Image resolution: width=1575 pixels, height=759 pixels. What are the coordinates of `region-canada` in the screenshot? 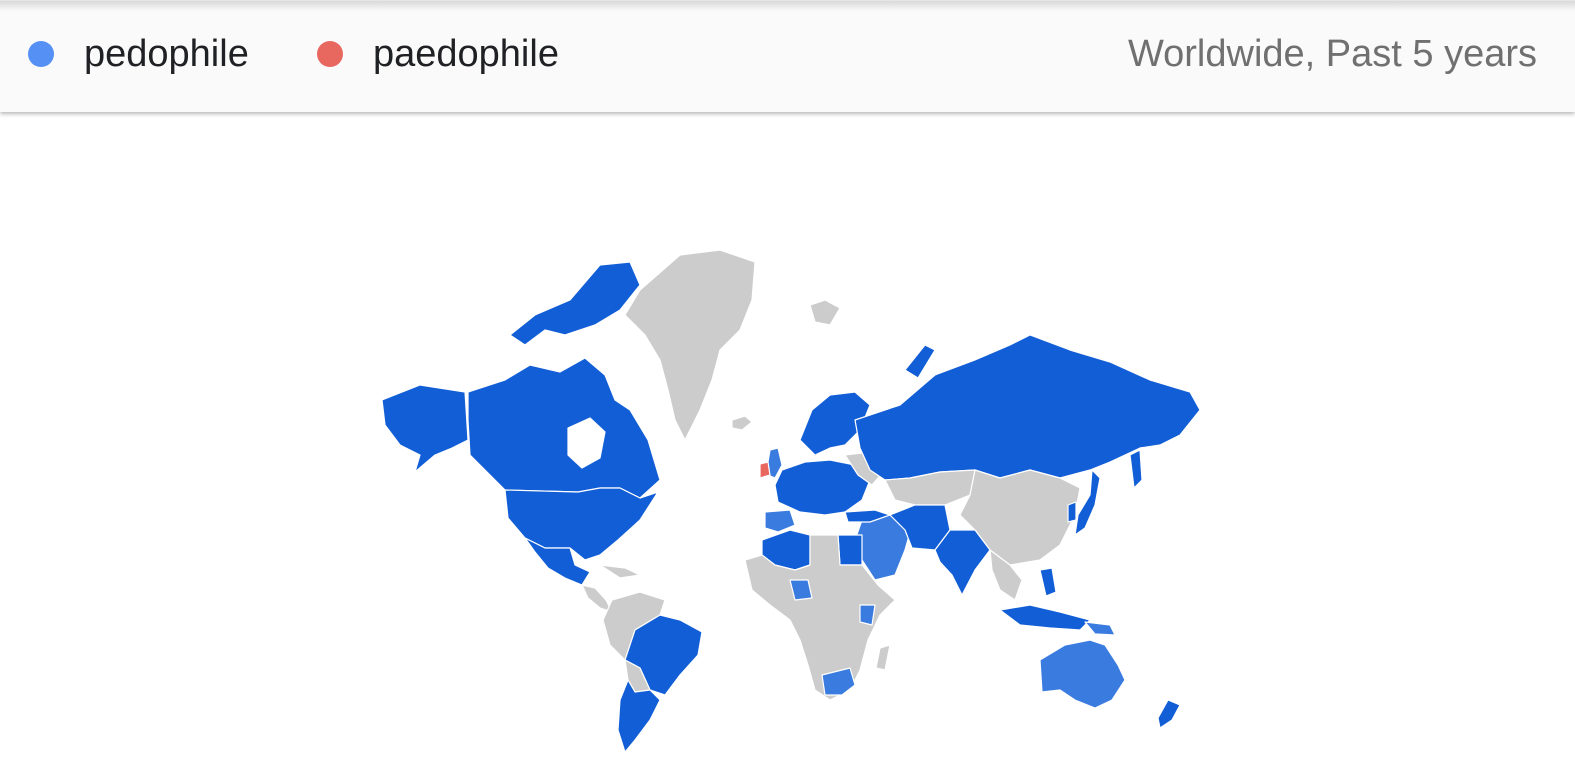 It's located at (564, 428).